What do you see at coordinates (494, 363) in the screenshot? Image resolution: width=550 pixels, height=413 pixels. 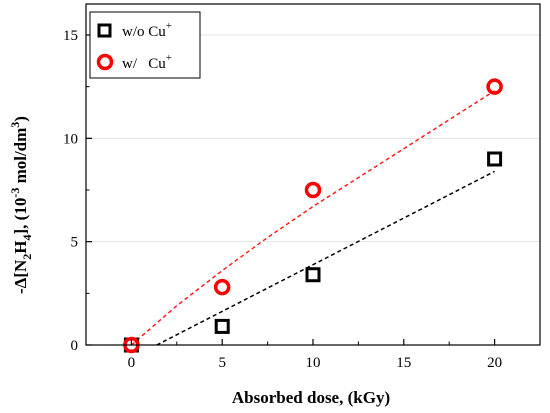 I see `x-tick-label-20: 20` at bounding box center [494, 363].